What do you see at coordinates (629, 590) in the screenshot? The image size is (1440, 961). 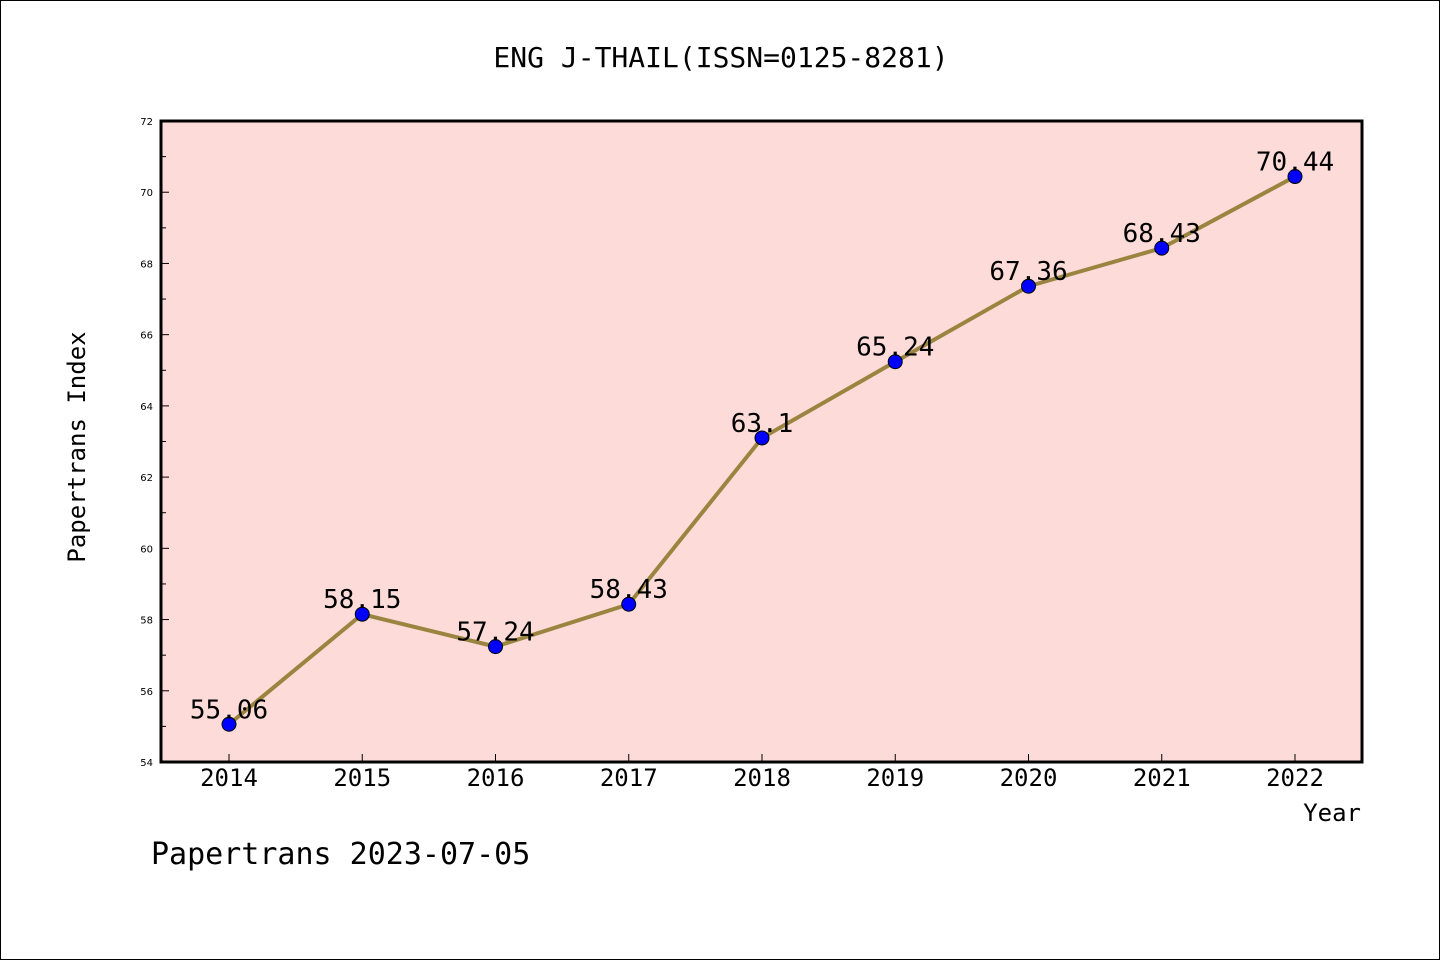 I see `data-label: 58.43` at bounding box center [629, 590].